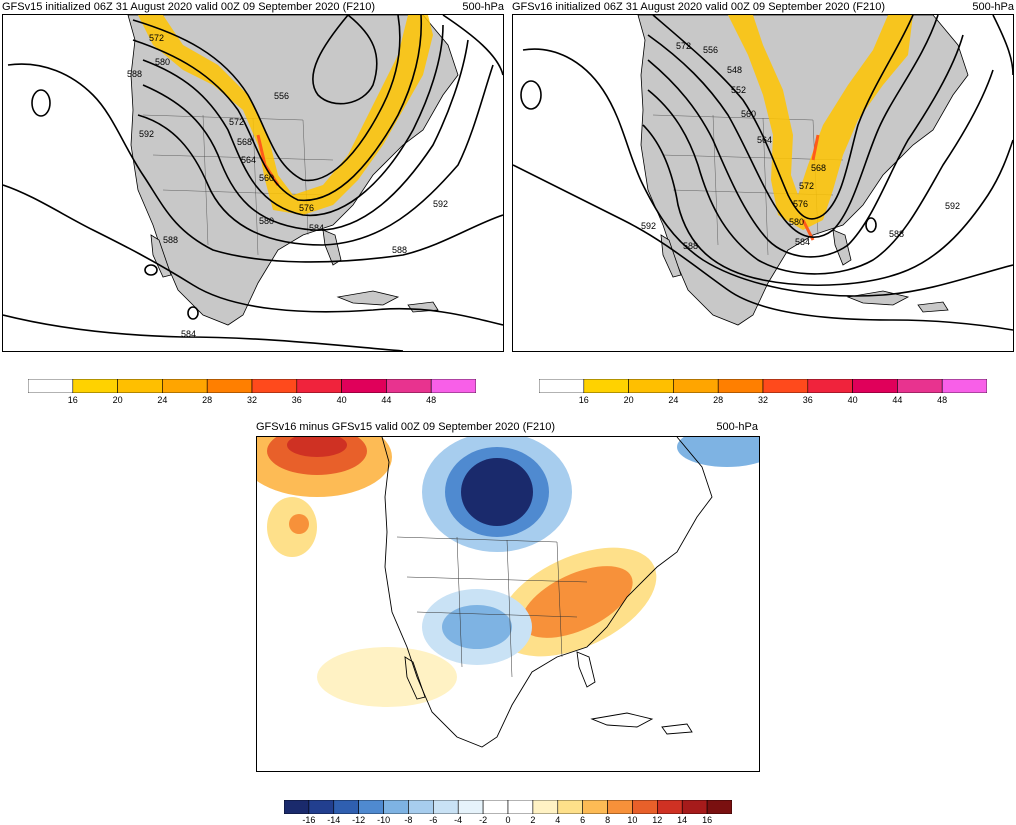 The image size is (1016, 825). Describe the element at coordinates (408, 820) in the screenshot. I see `colorbar-tick-label: -8` at that location.